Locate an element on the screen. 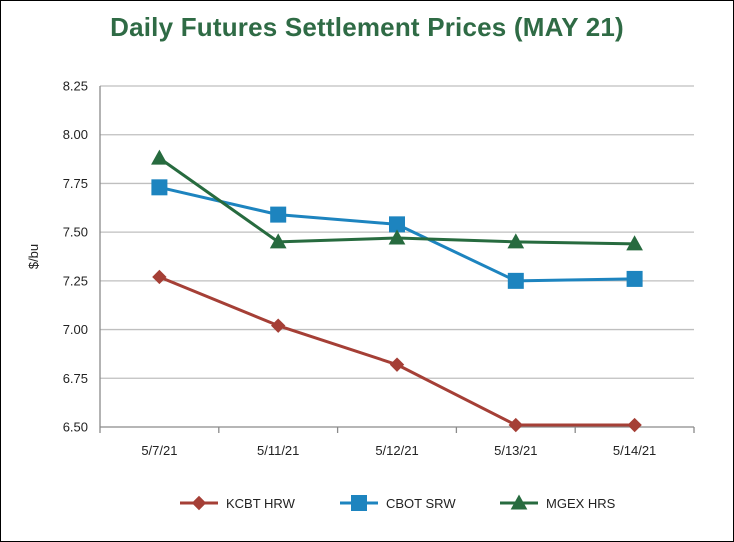  y-tick-label: 6.75 is located at coordinates (75, 378).